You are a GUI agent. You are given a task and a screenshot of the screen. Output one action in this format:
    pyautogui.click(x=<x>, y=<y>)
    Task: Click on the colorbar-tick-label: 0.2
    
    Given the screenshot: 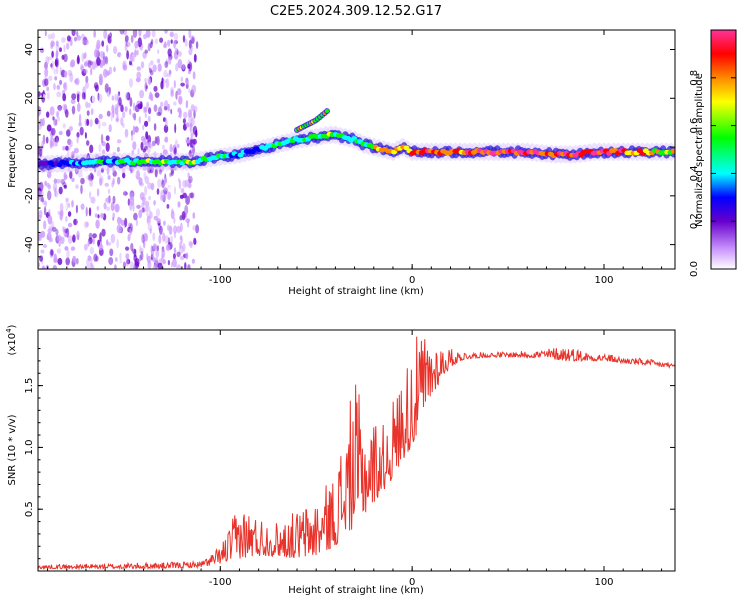 What is the action you would take?
    pyautogui.click(x=694, y=221)
    